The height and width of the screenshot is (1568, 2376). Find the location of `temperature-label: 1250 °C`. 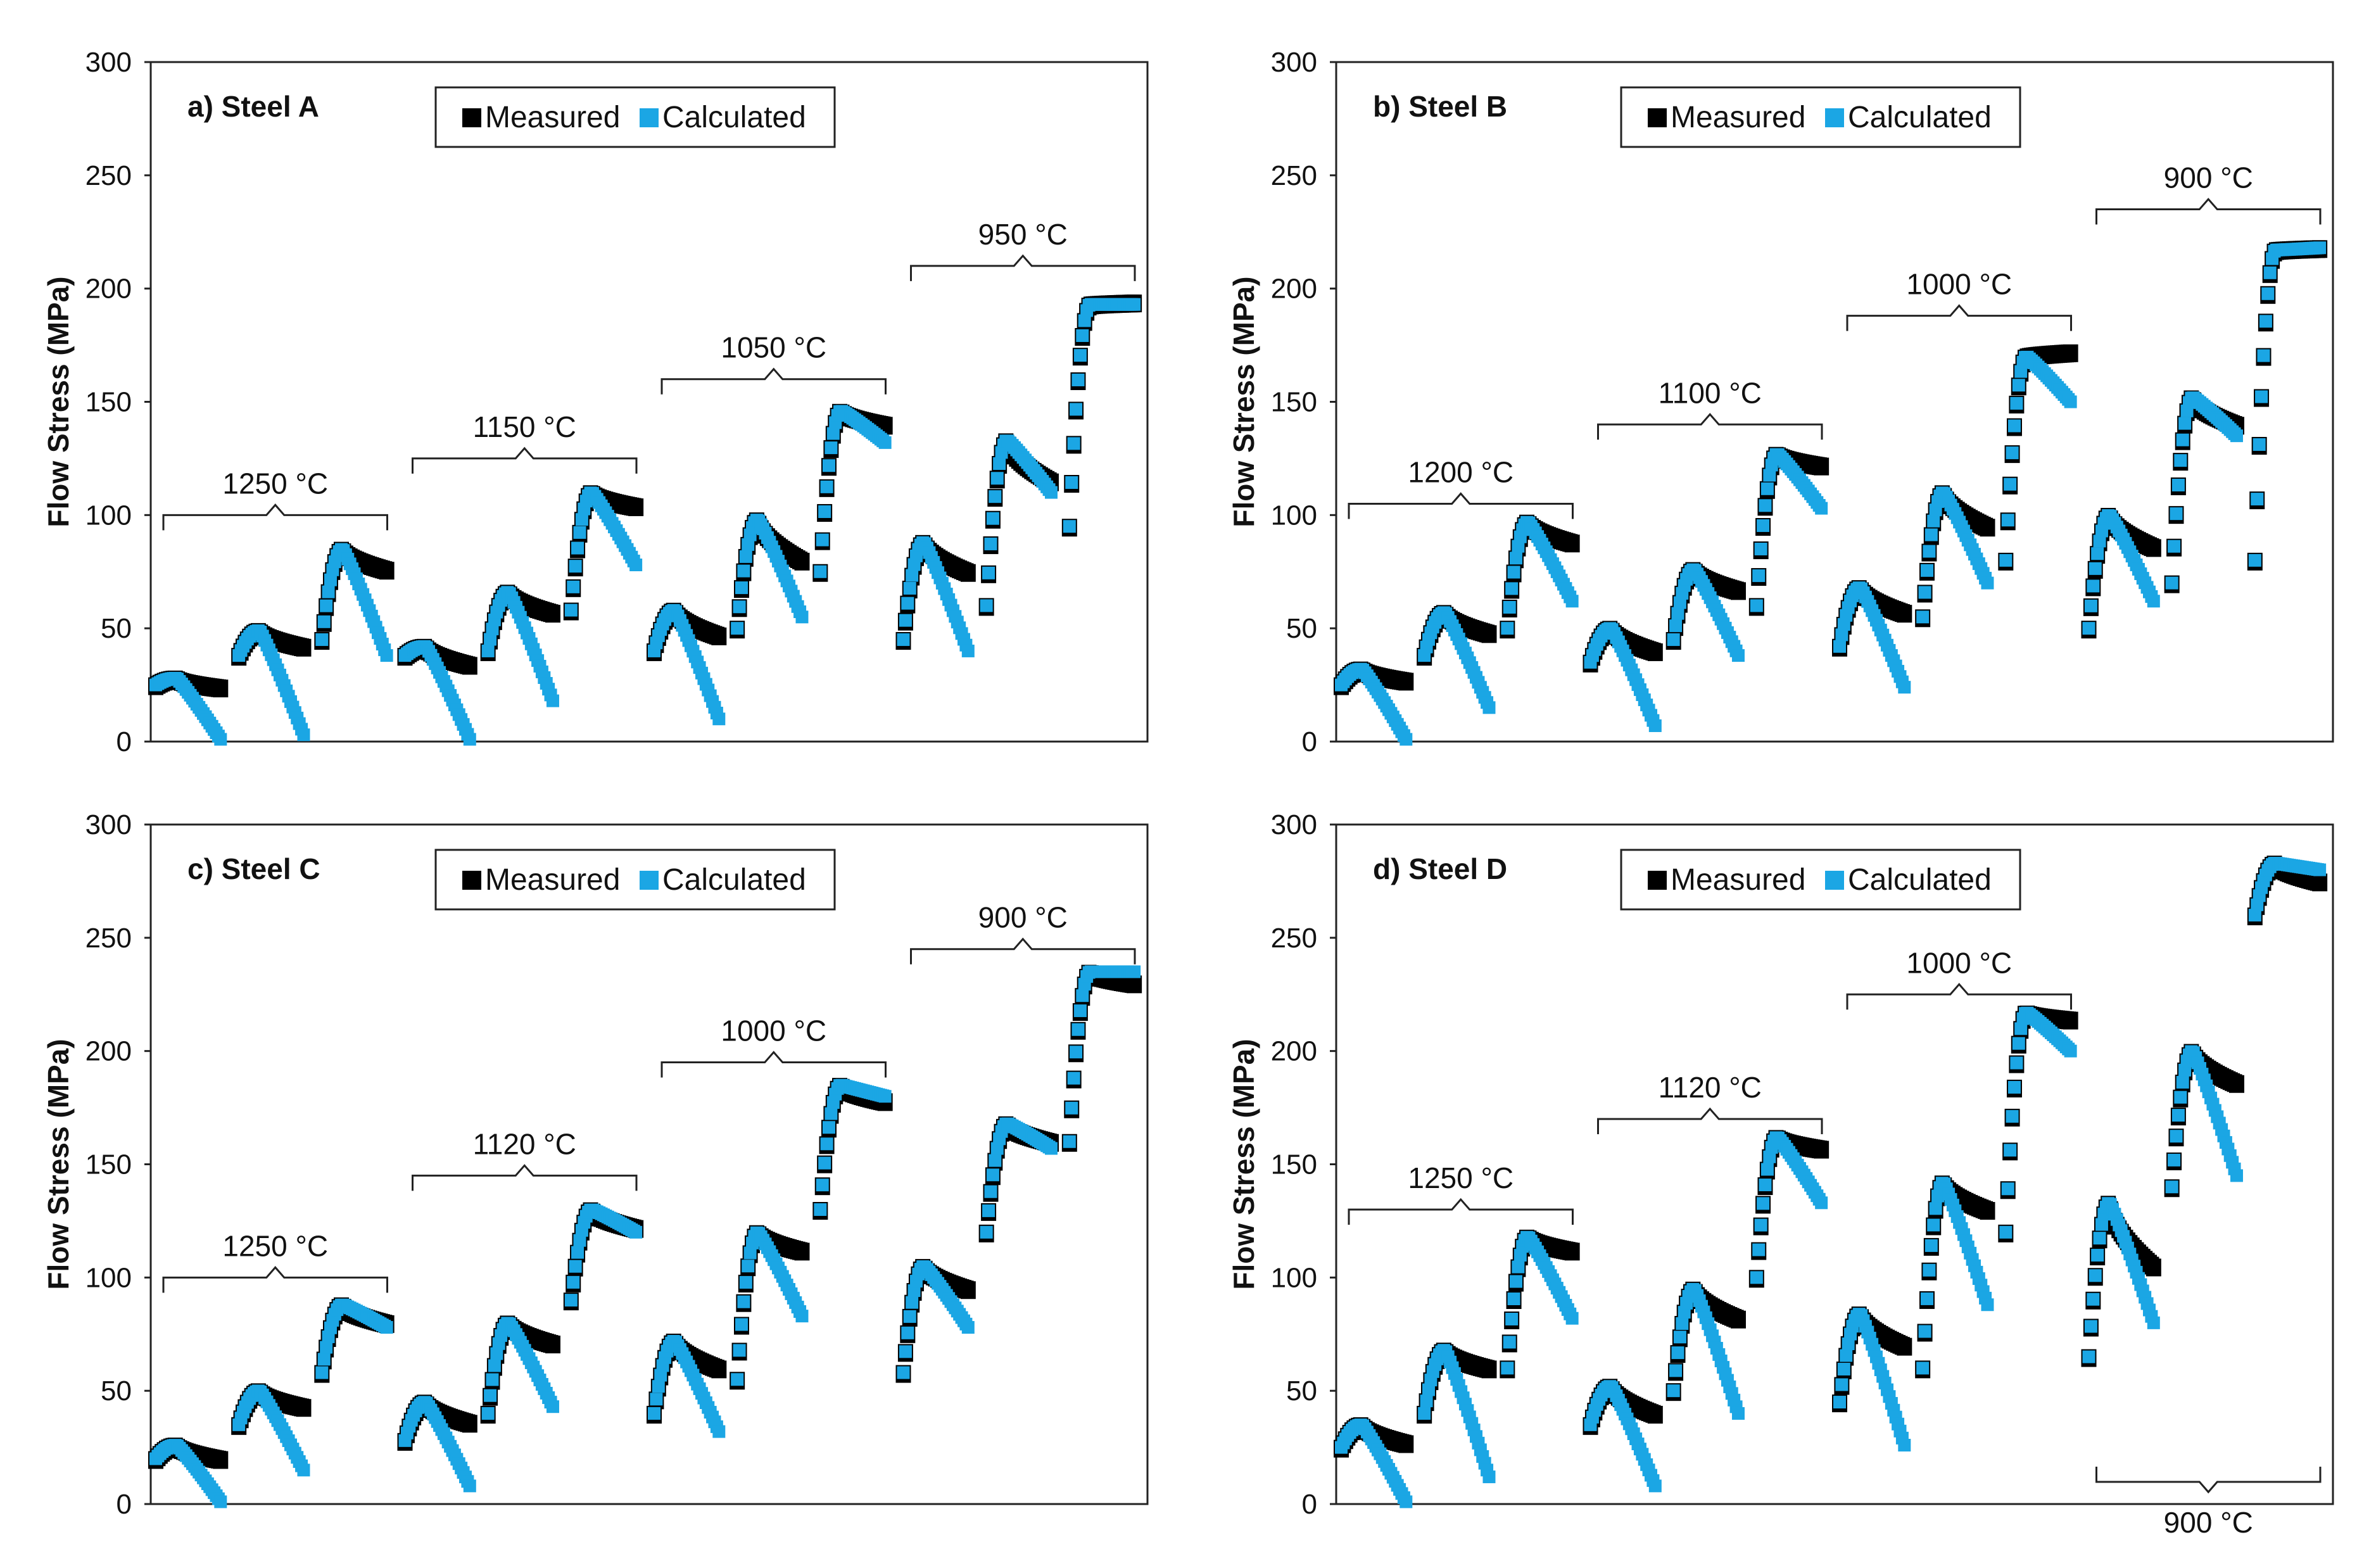

temperature-label: 1250 °C is located at coordinates (1460, 1177).